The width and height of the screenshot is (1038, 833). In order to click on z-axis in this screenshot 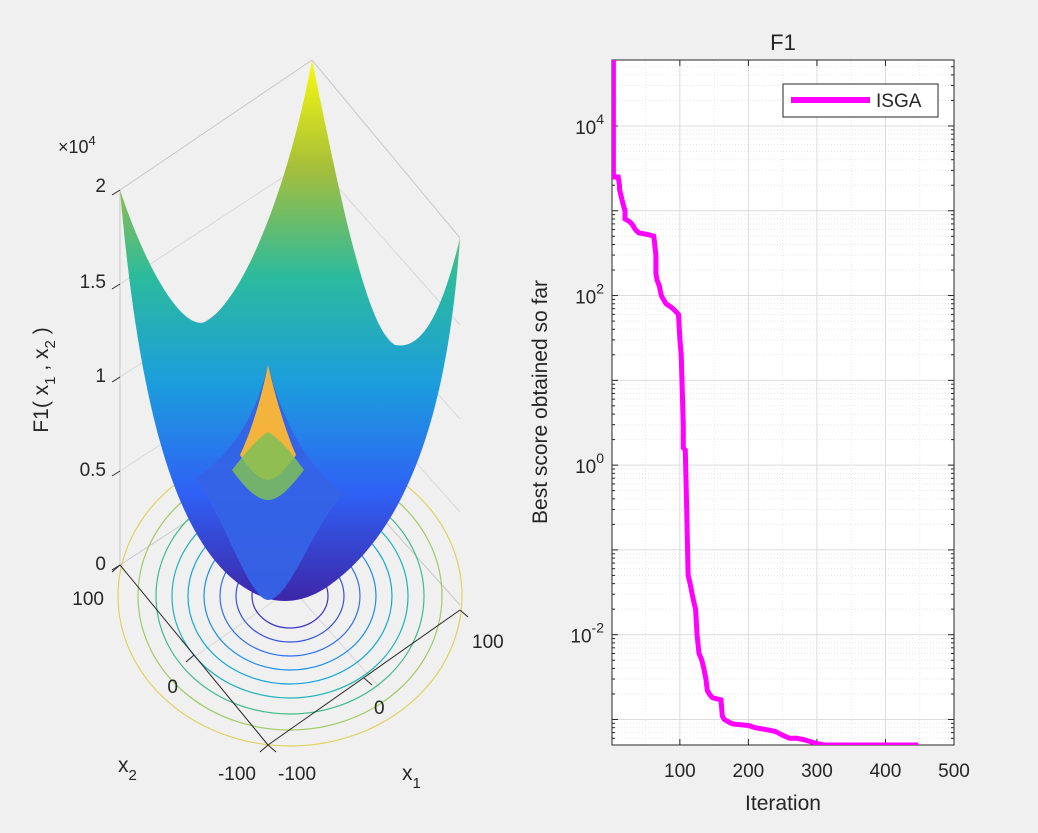, I will do `click(116, 380)`.